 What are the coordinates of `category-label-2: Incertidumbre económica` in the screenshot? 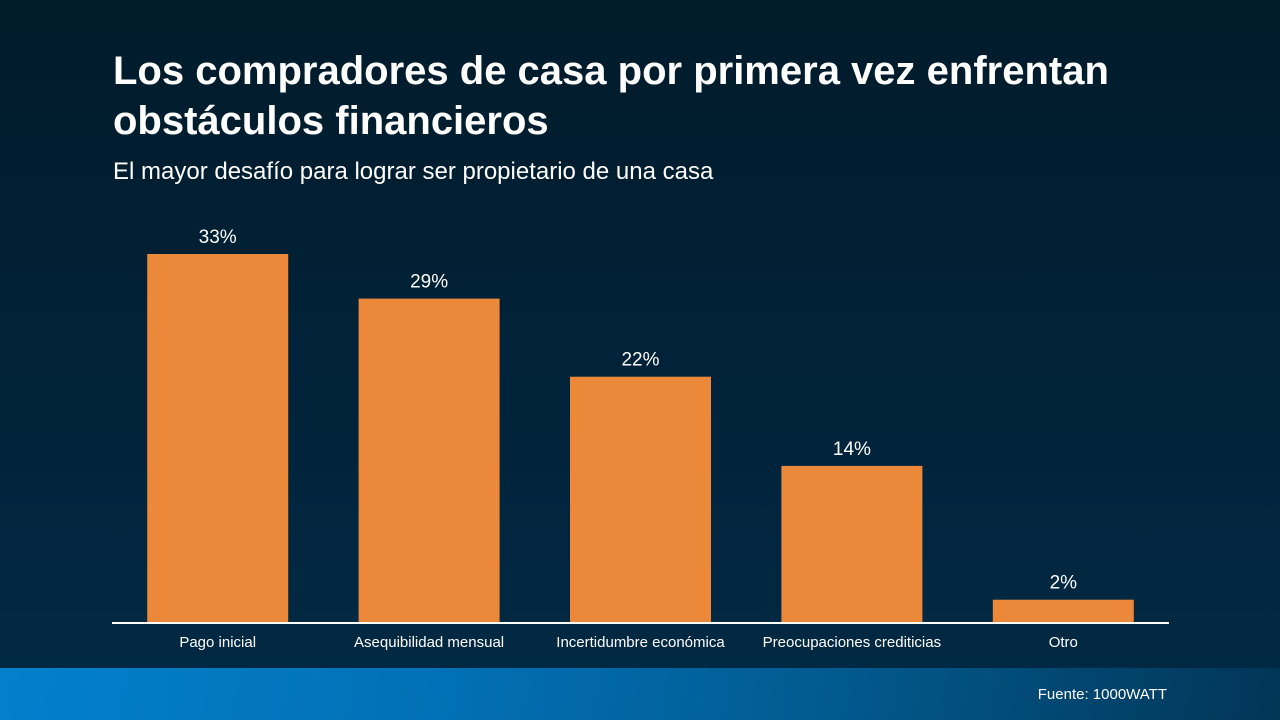 It's located at (640, 642).